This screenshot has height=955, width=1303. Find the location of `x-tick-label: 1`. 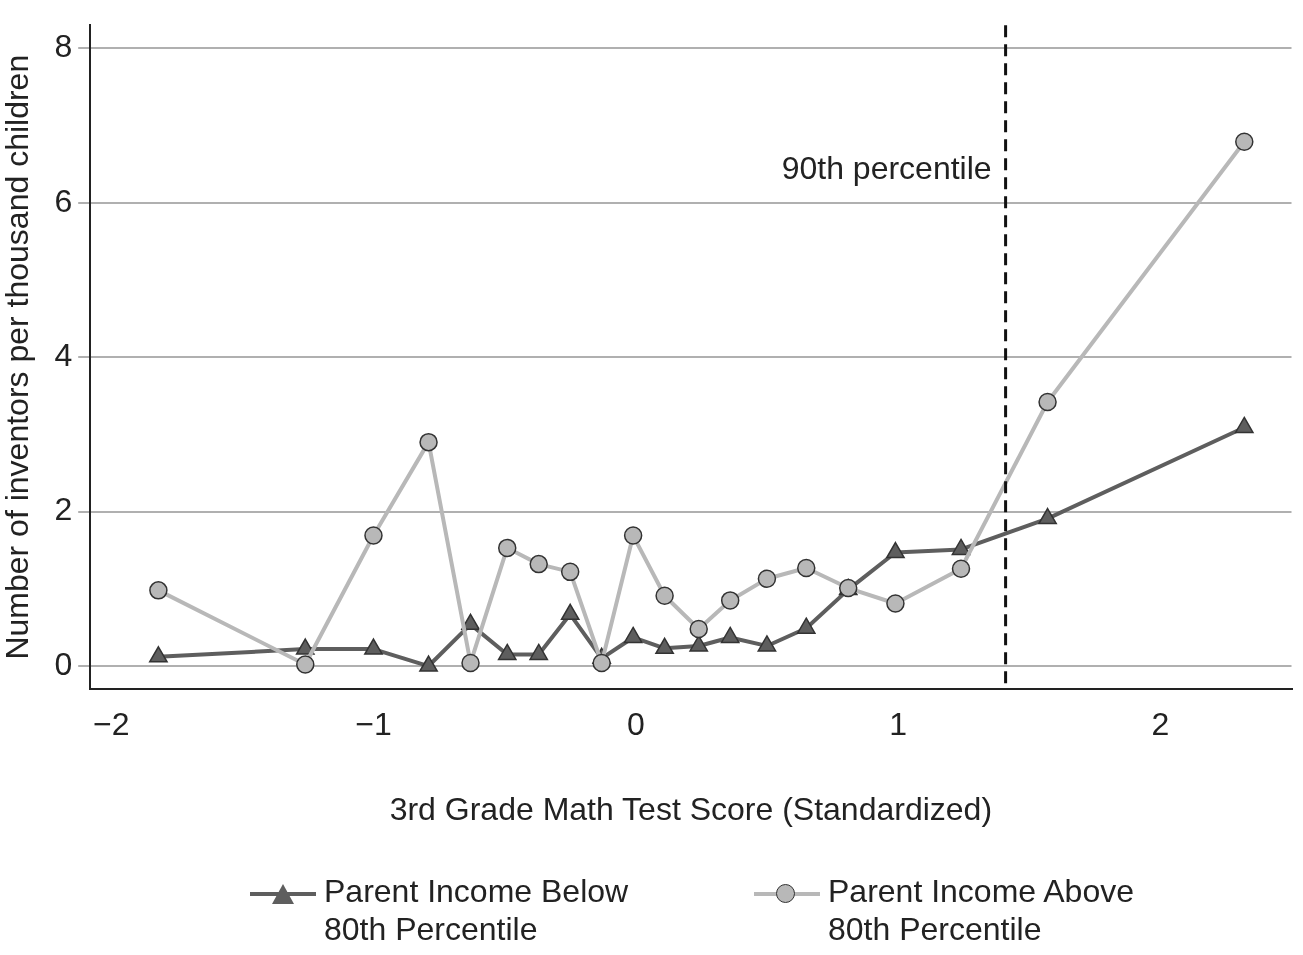

x-tick-label: 1 is located at coordinates (898, 724).